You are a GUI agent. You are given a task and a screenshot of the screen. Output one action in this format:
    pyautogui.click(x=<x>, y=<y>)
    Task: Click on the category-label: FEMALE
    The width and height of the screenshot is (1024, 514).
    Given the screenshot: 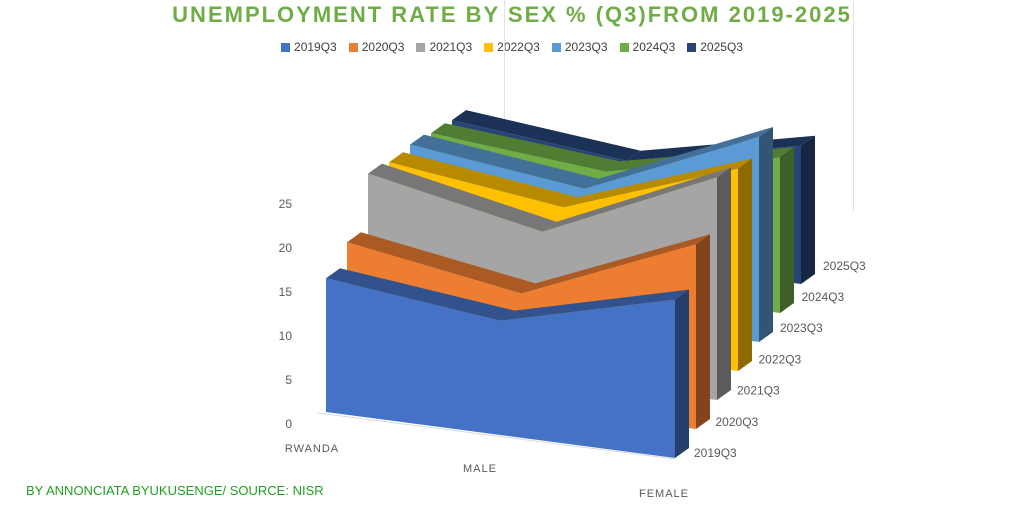 What is the action you would take?
    pyautogui.click(x=664, y=494)
    